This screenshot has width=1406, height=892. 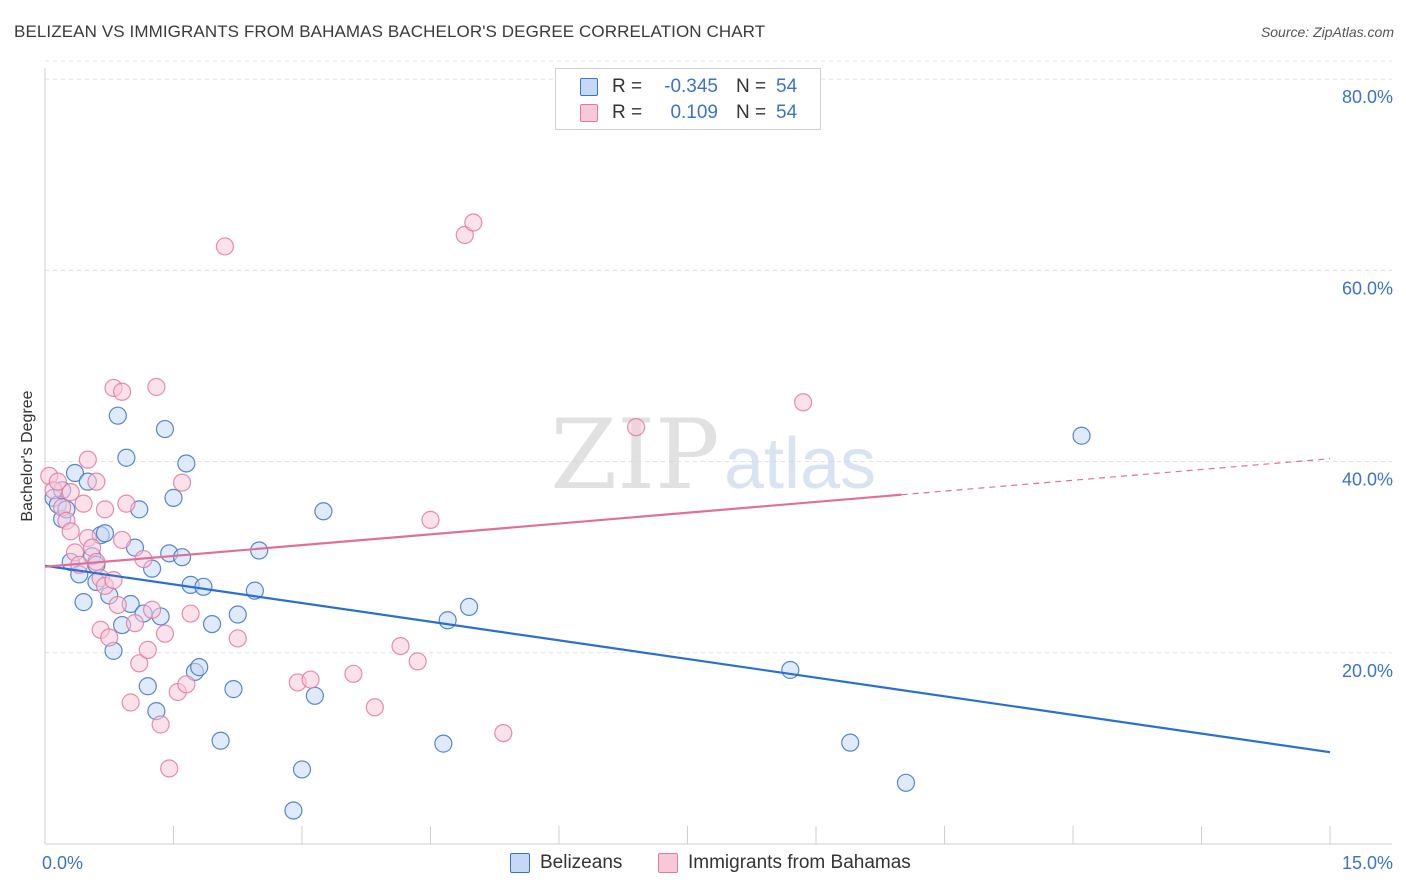 I want to click on source-label: Source: ZipAtlas.com, so click(x=1327, y=32).